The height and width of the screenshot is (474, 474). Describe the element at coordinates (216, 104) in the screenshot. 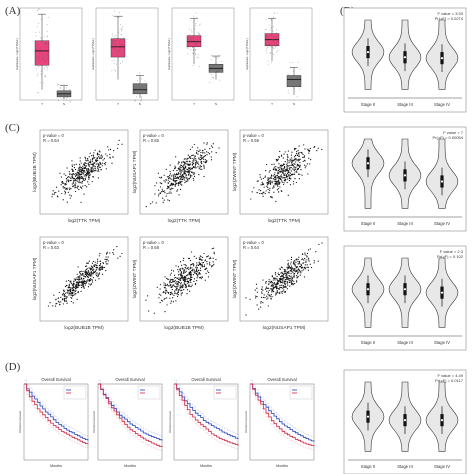

I see `x-tick-label: N` at that location.